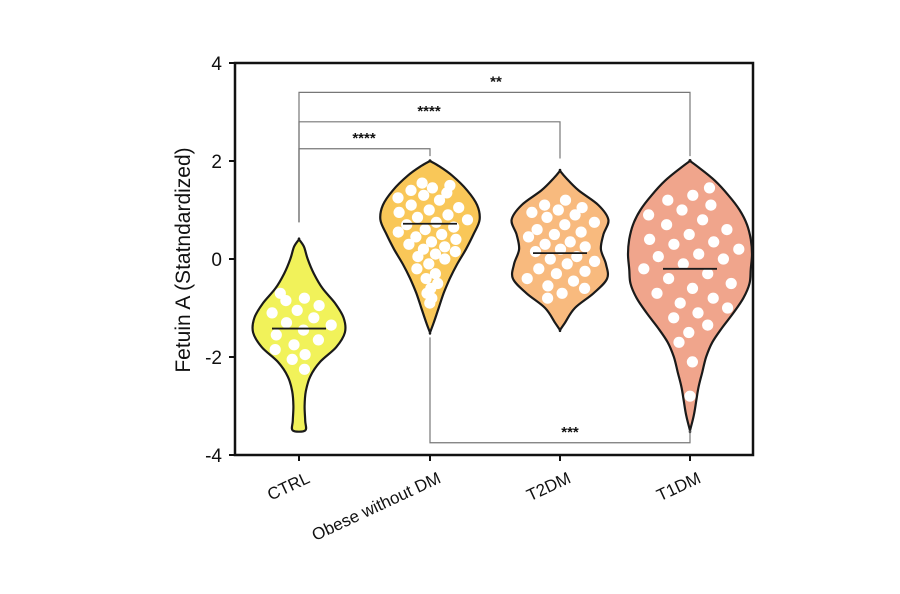  Describe the element at coordinates (220, 260) in the screenshot. I see `y-axis: 4 2 0 -2 -4` at that location.